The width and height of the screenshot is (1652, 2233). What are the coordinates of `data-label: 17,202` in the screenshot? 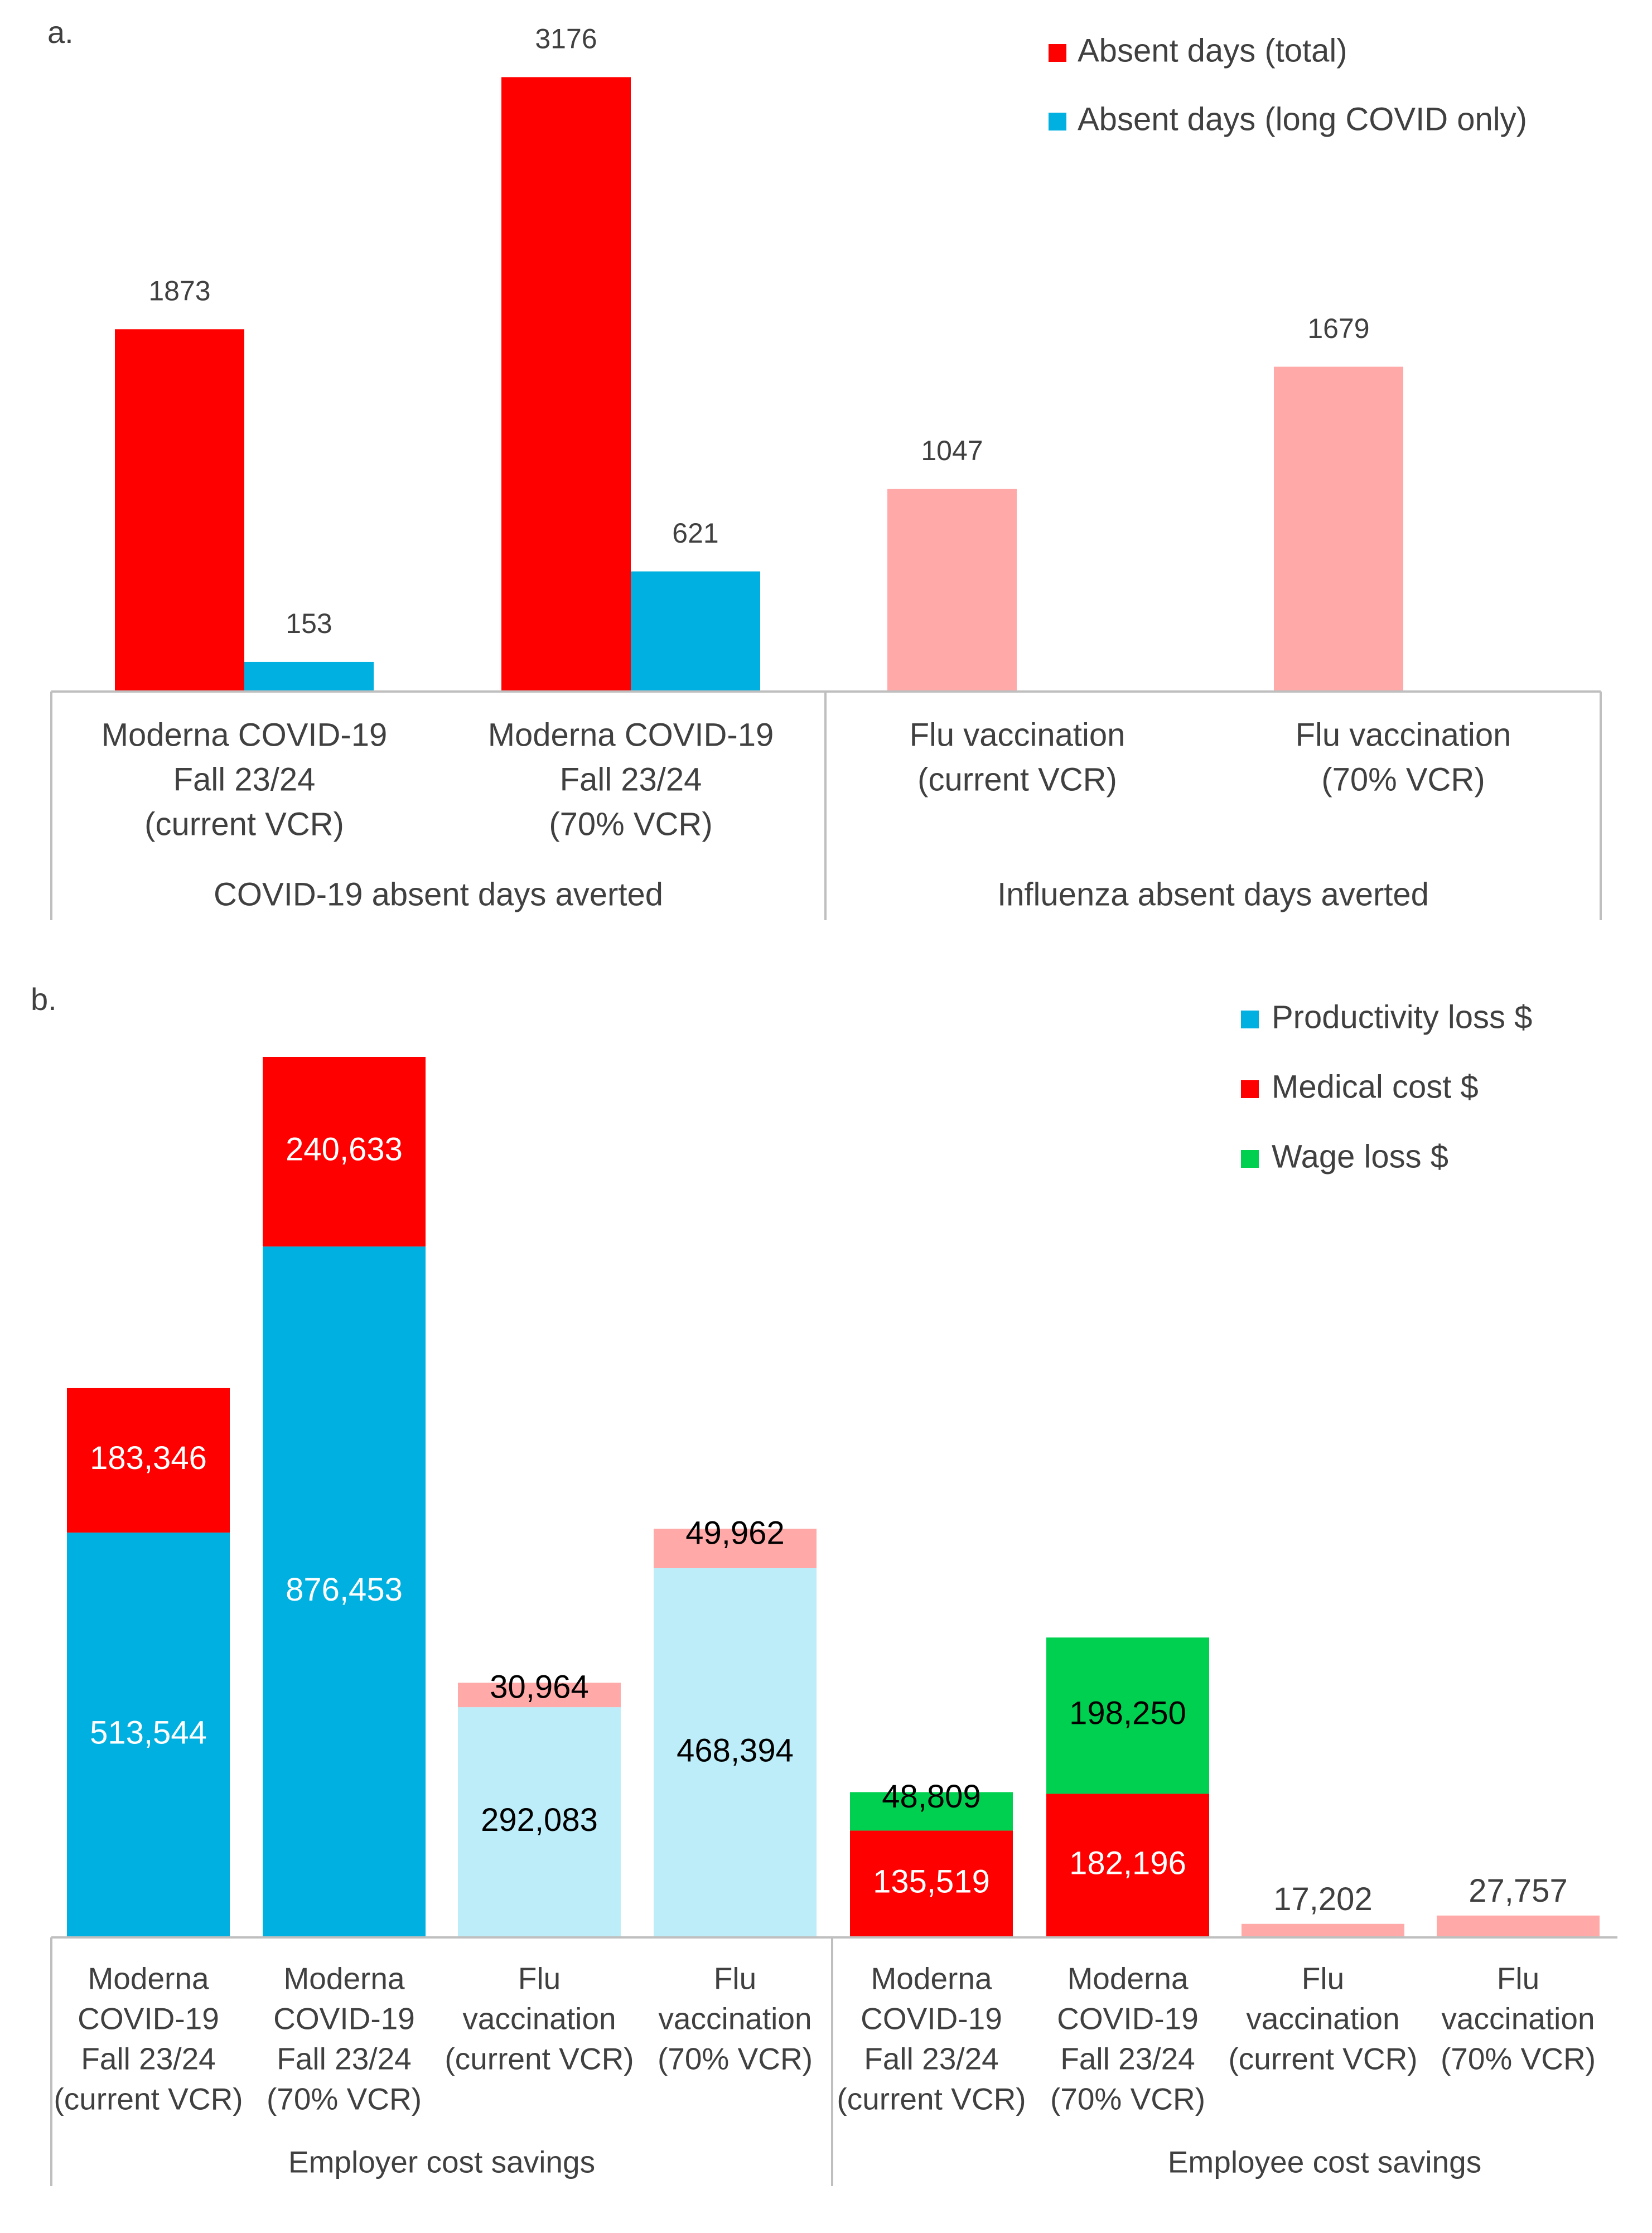 It's located at (1322, 1899).